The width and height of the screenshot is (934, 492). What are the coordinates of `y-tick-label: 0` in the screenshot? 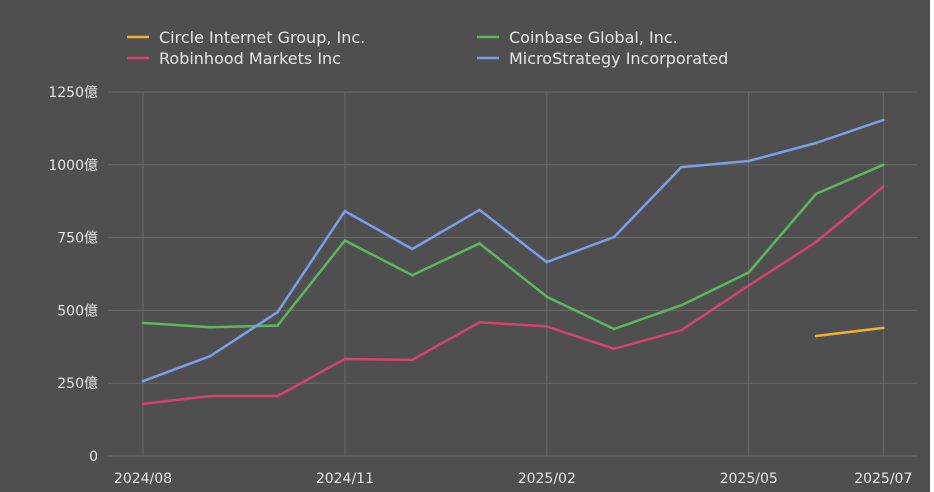 It's located at (93, 457).